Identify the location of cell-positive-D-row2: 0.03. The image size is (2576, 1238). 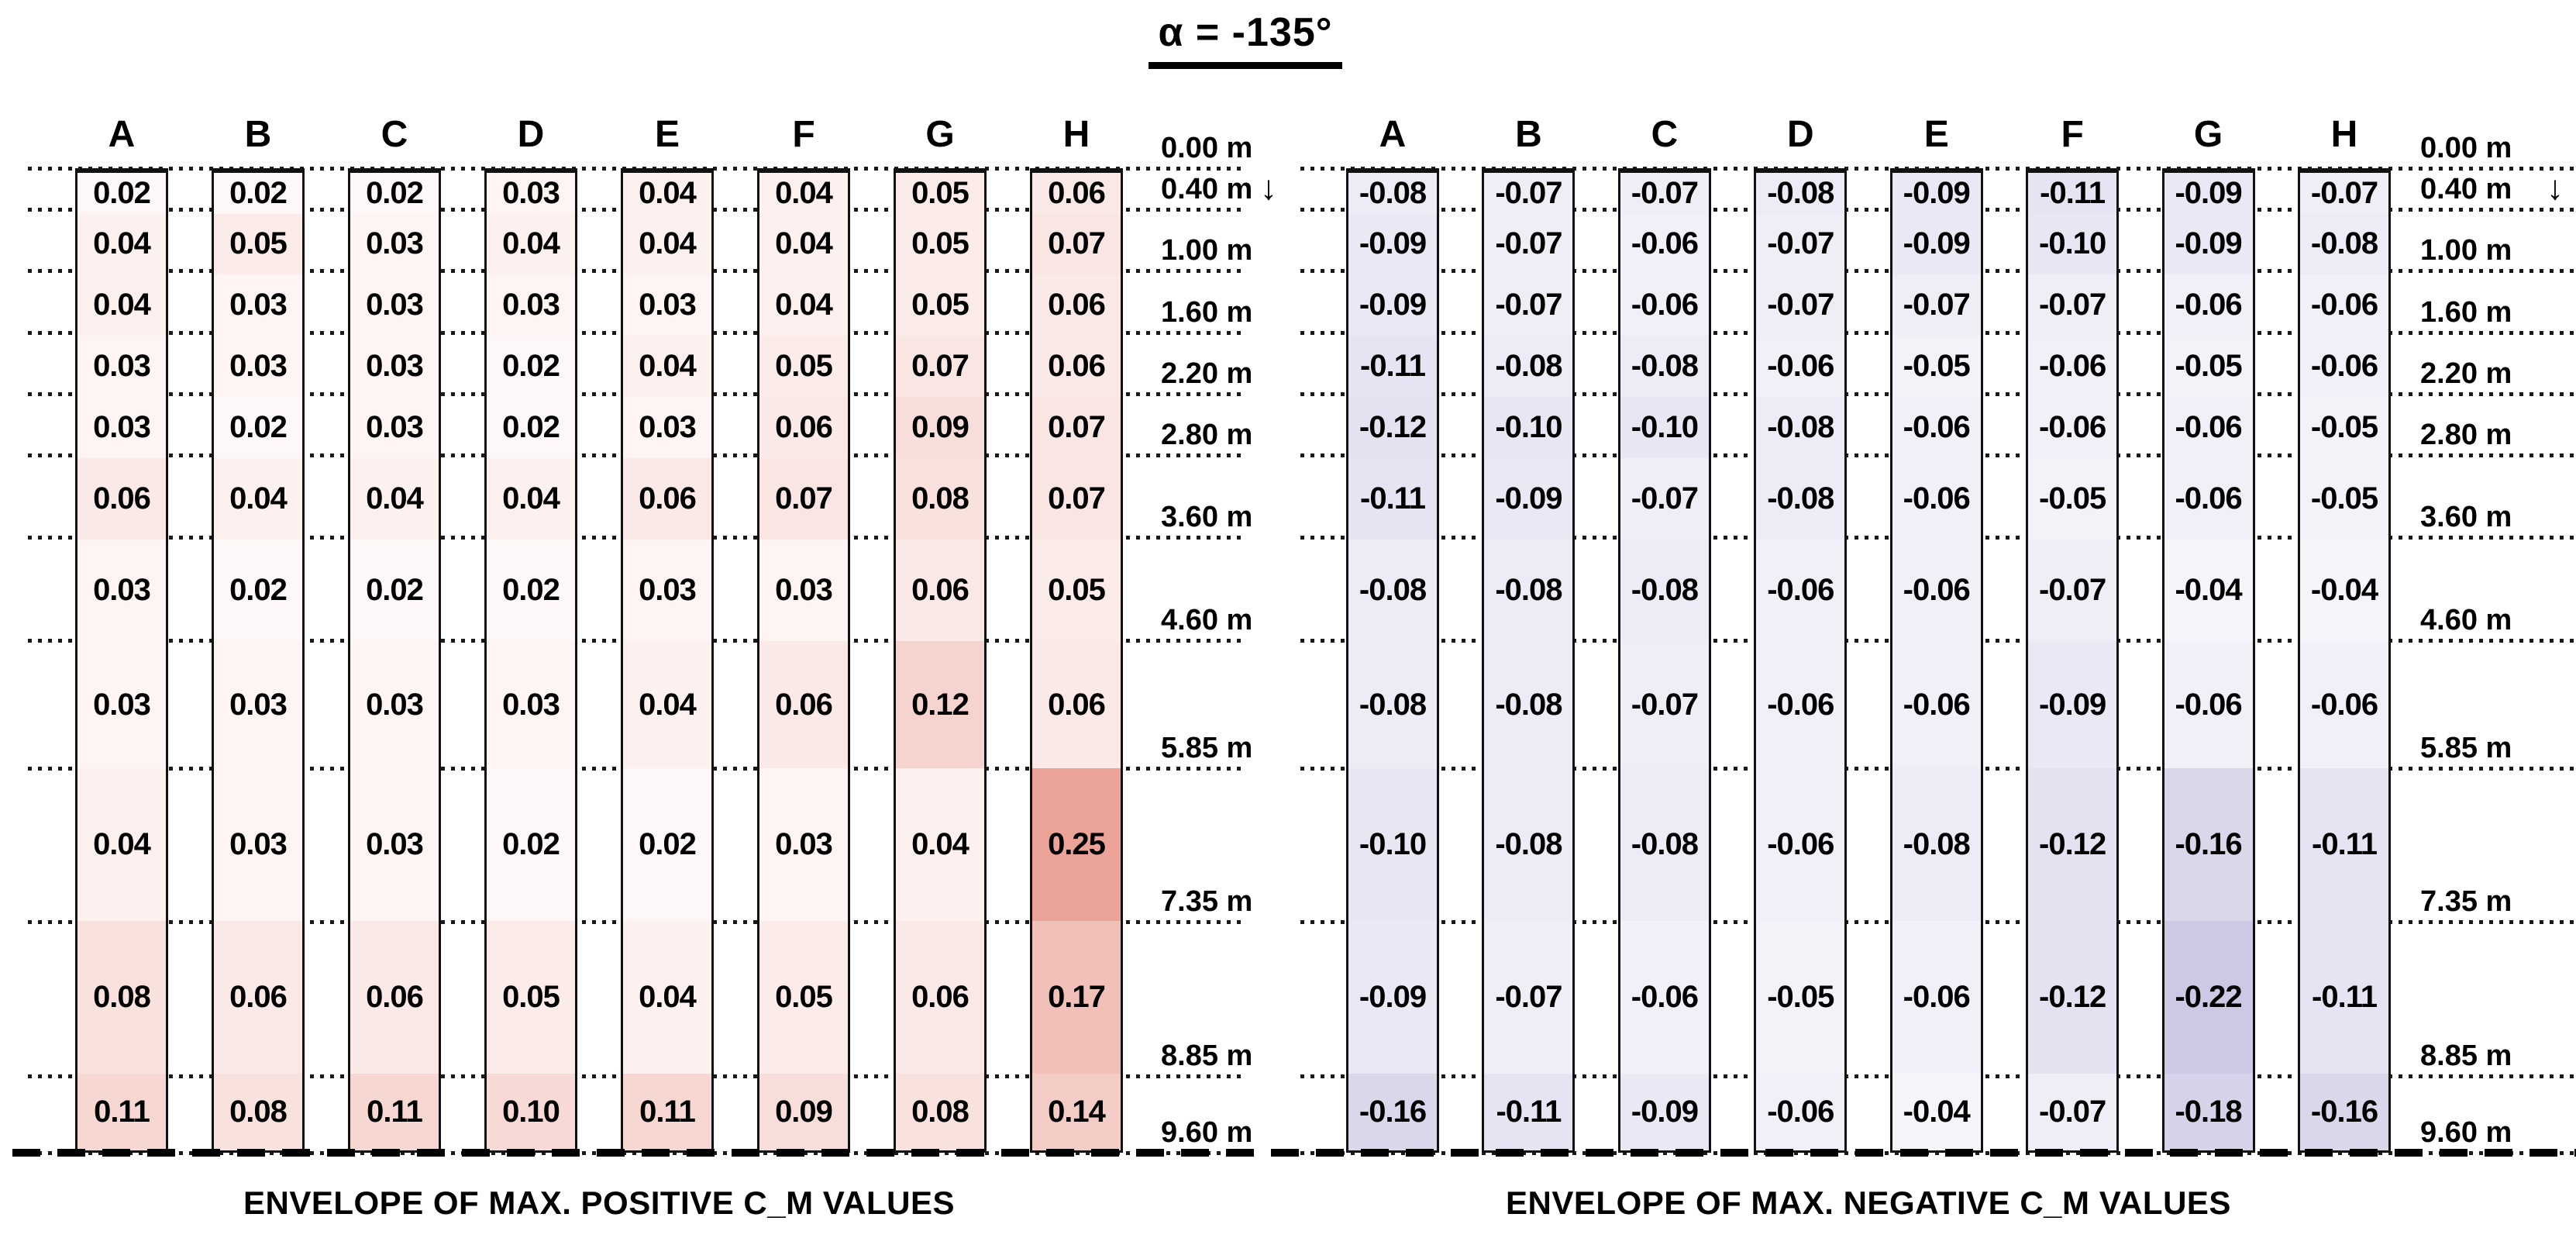
(531, 305).